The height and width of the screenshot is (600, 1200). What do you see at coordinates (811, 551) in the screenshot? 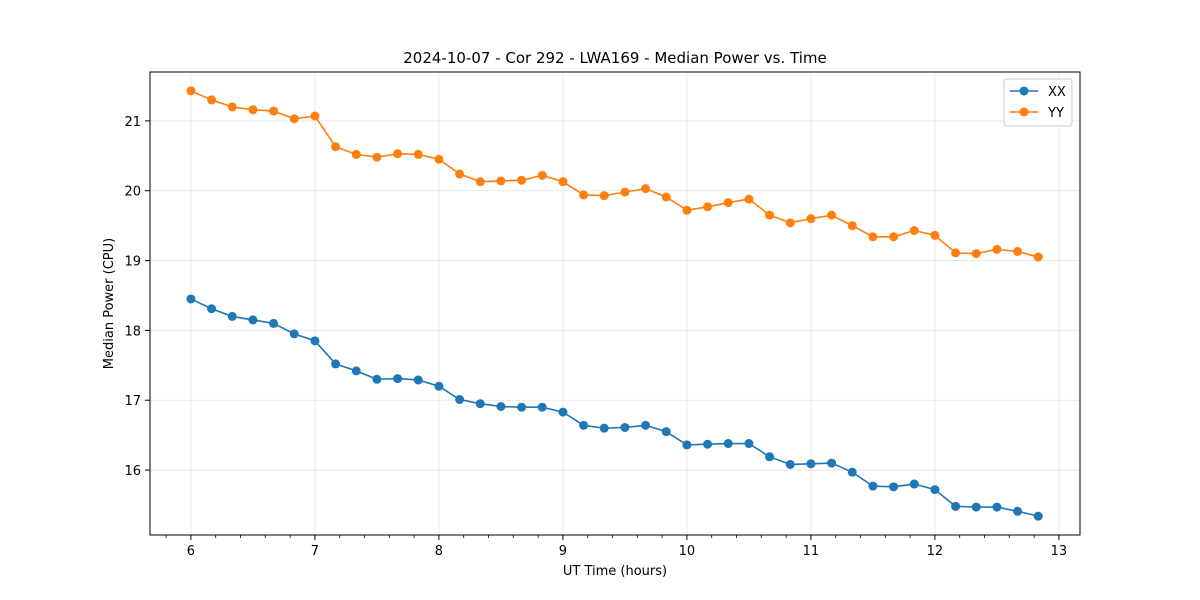
I see `x-tick-label: 11` at bounding box center [811, 551].